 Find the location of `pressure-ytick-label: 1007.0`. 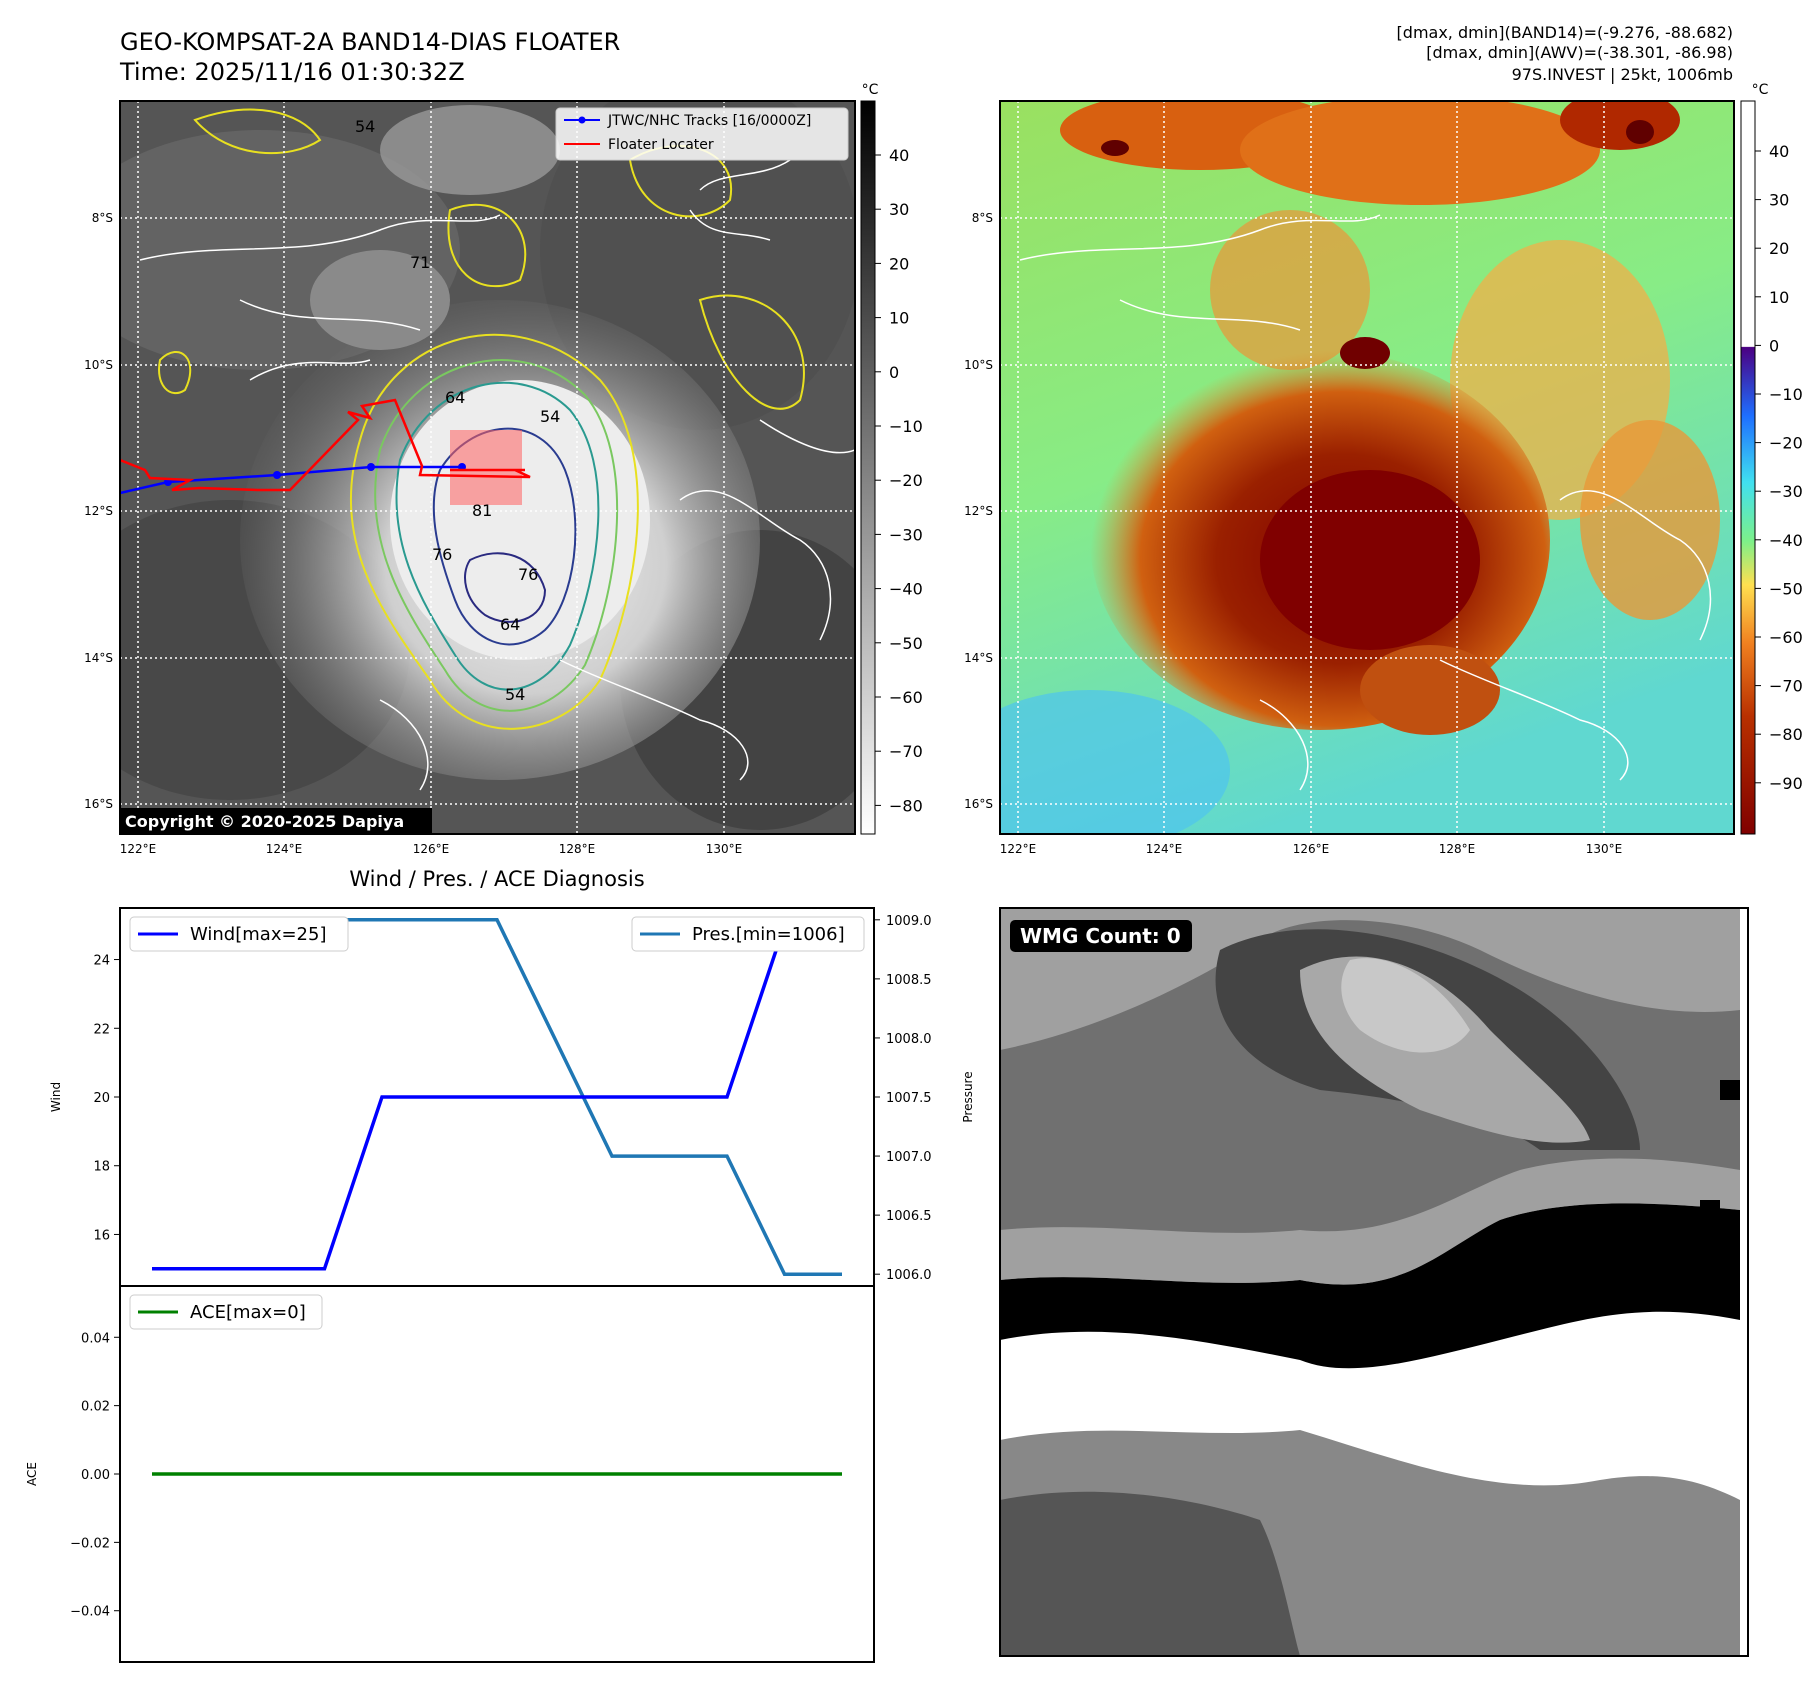

pressure-ytick-label: 1007.0 is located at coordinates (909, 1157).